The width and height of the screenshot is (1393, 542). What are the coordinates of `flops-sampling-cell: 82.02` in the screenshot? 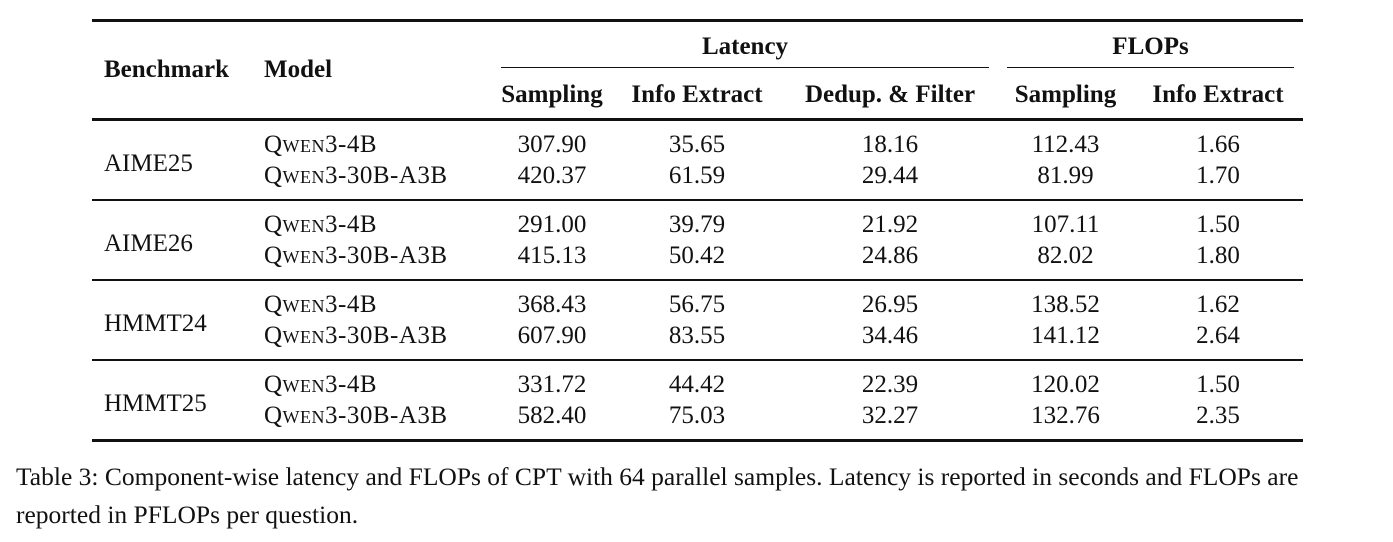 It's located at (1065, 255).